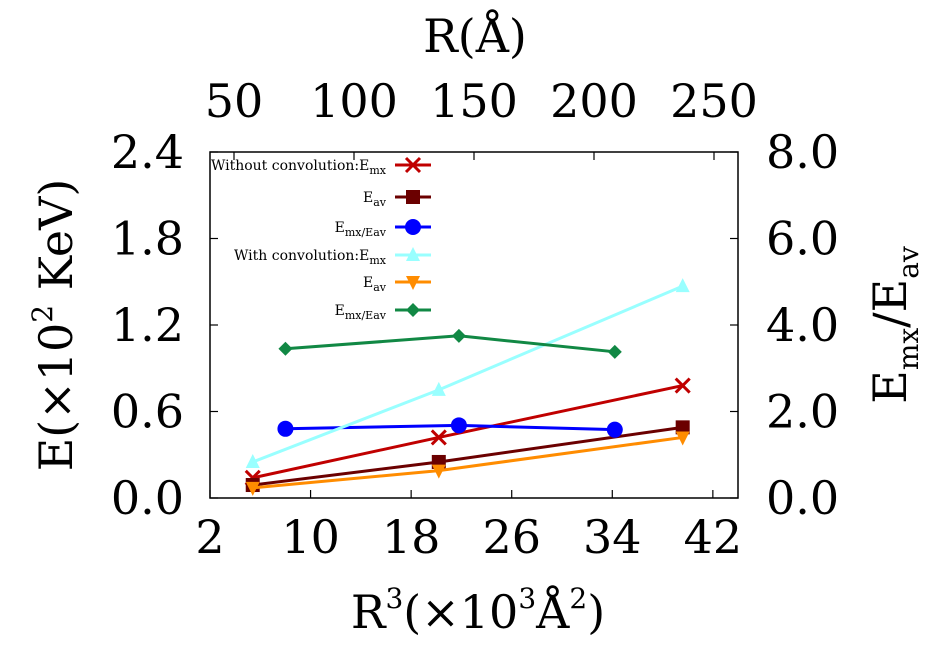 This screenshot has height=649, width=930. Describe the element at coordinates (310, 257) in the screenshot. I see `legend-label: With convolution:Emx` at that location.